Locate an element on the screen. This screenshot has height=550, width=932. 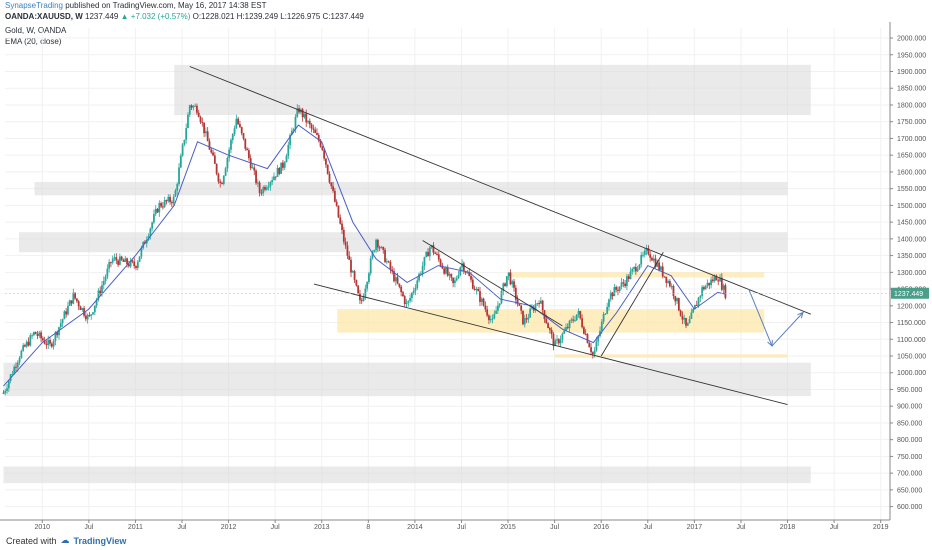
publisher-link: SynapseTrading is located at coordinates (34, 5).